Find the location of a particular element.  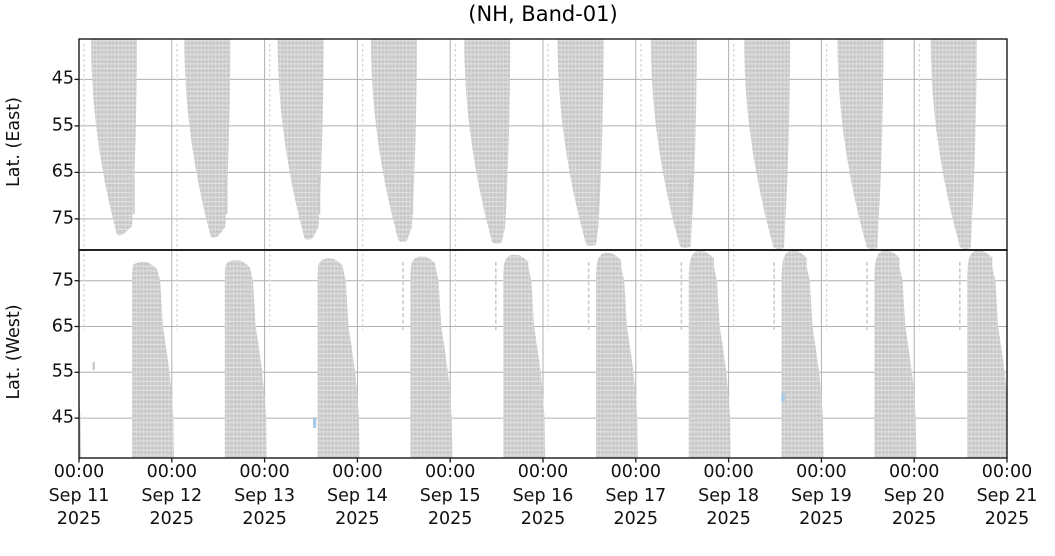

x-tick-label: 00:00 Sep 21 2025 is located at coordinates (1006, 496).